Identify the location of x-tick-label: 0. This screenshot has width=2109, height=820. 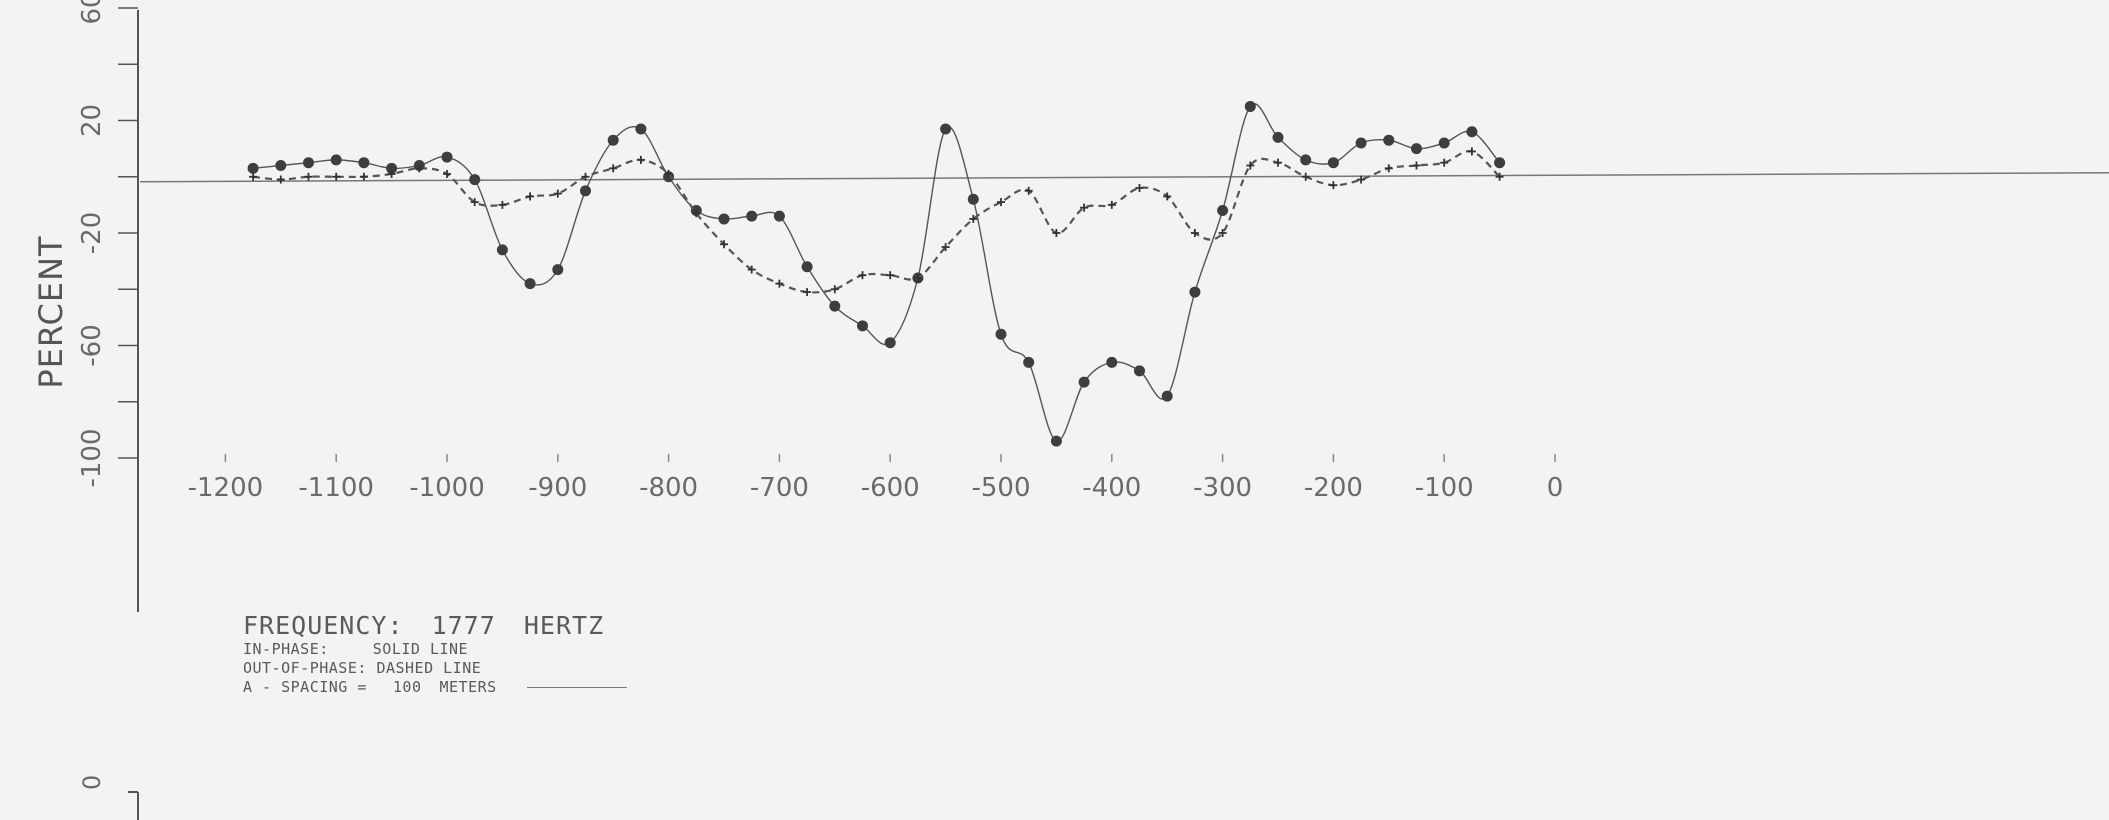
(1555, 488).